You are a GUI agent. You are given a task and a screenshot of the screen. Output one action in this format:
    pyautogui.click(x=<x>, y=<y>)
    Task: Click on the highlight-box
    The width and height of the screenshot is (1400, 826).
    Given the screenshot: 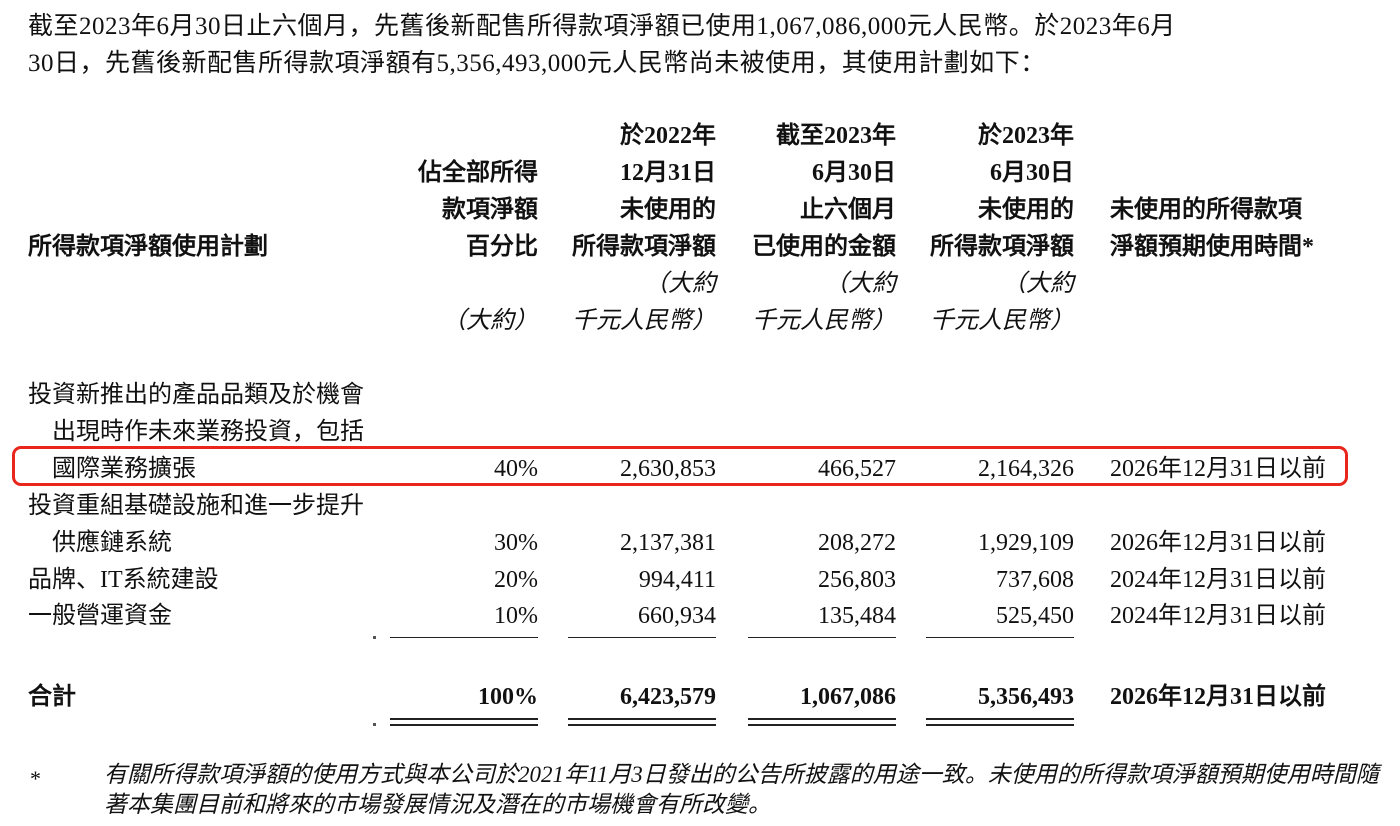 What is the action you would take?
    pyautogui.click(x=680, y=466)
    